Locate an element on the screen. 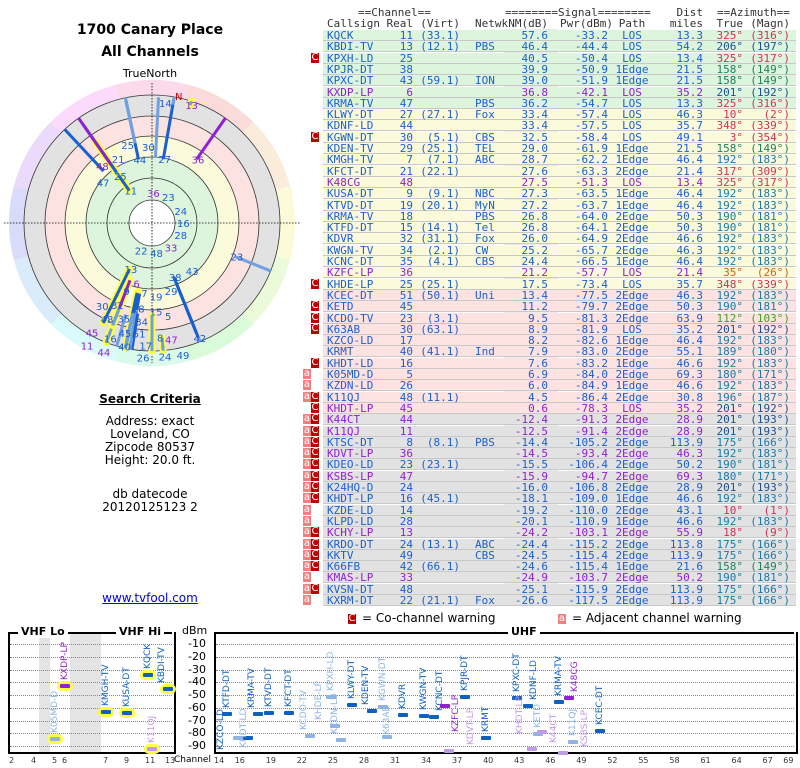  station-ray-label: 43 is located at coordinates (192, 272).